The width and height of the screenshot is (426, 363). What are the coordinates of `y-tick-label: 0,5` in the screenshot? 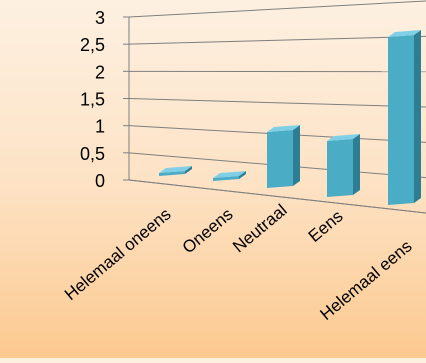 It's located at (92, 154).